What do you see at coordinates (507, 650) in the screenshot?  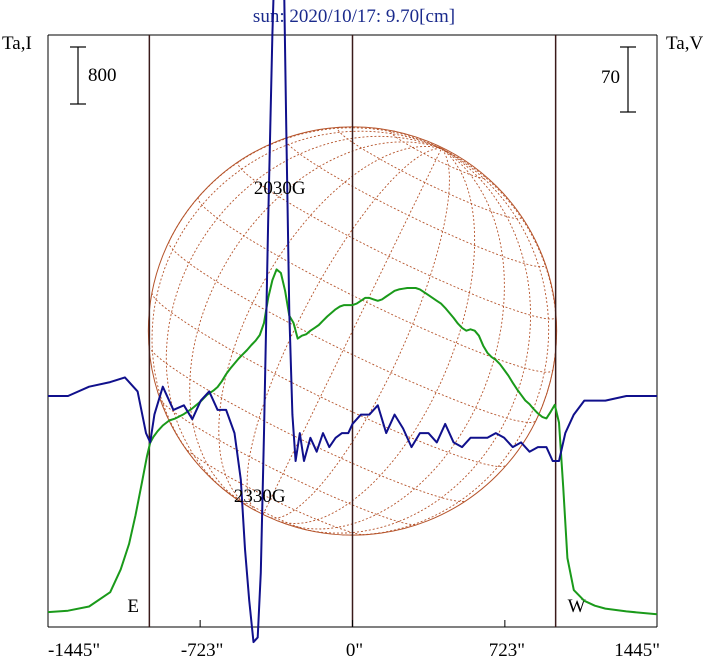 I see `x-tick-label: 723"` at bounding box center [507, 650].